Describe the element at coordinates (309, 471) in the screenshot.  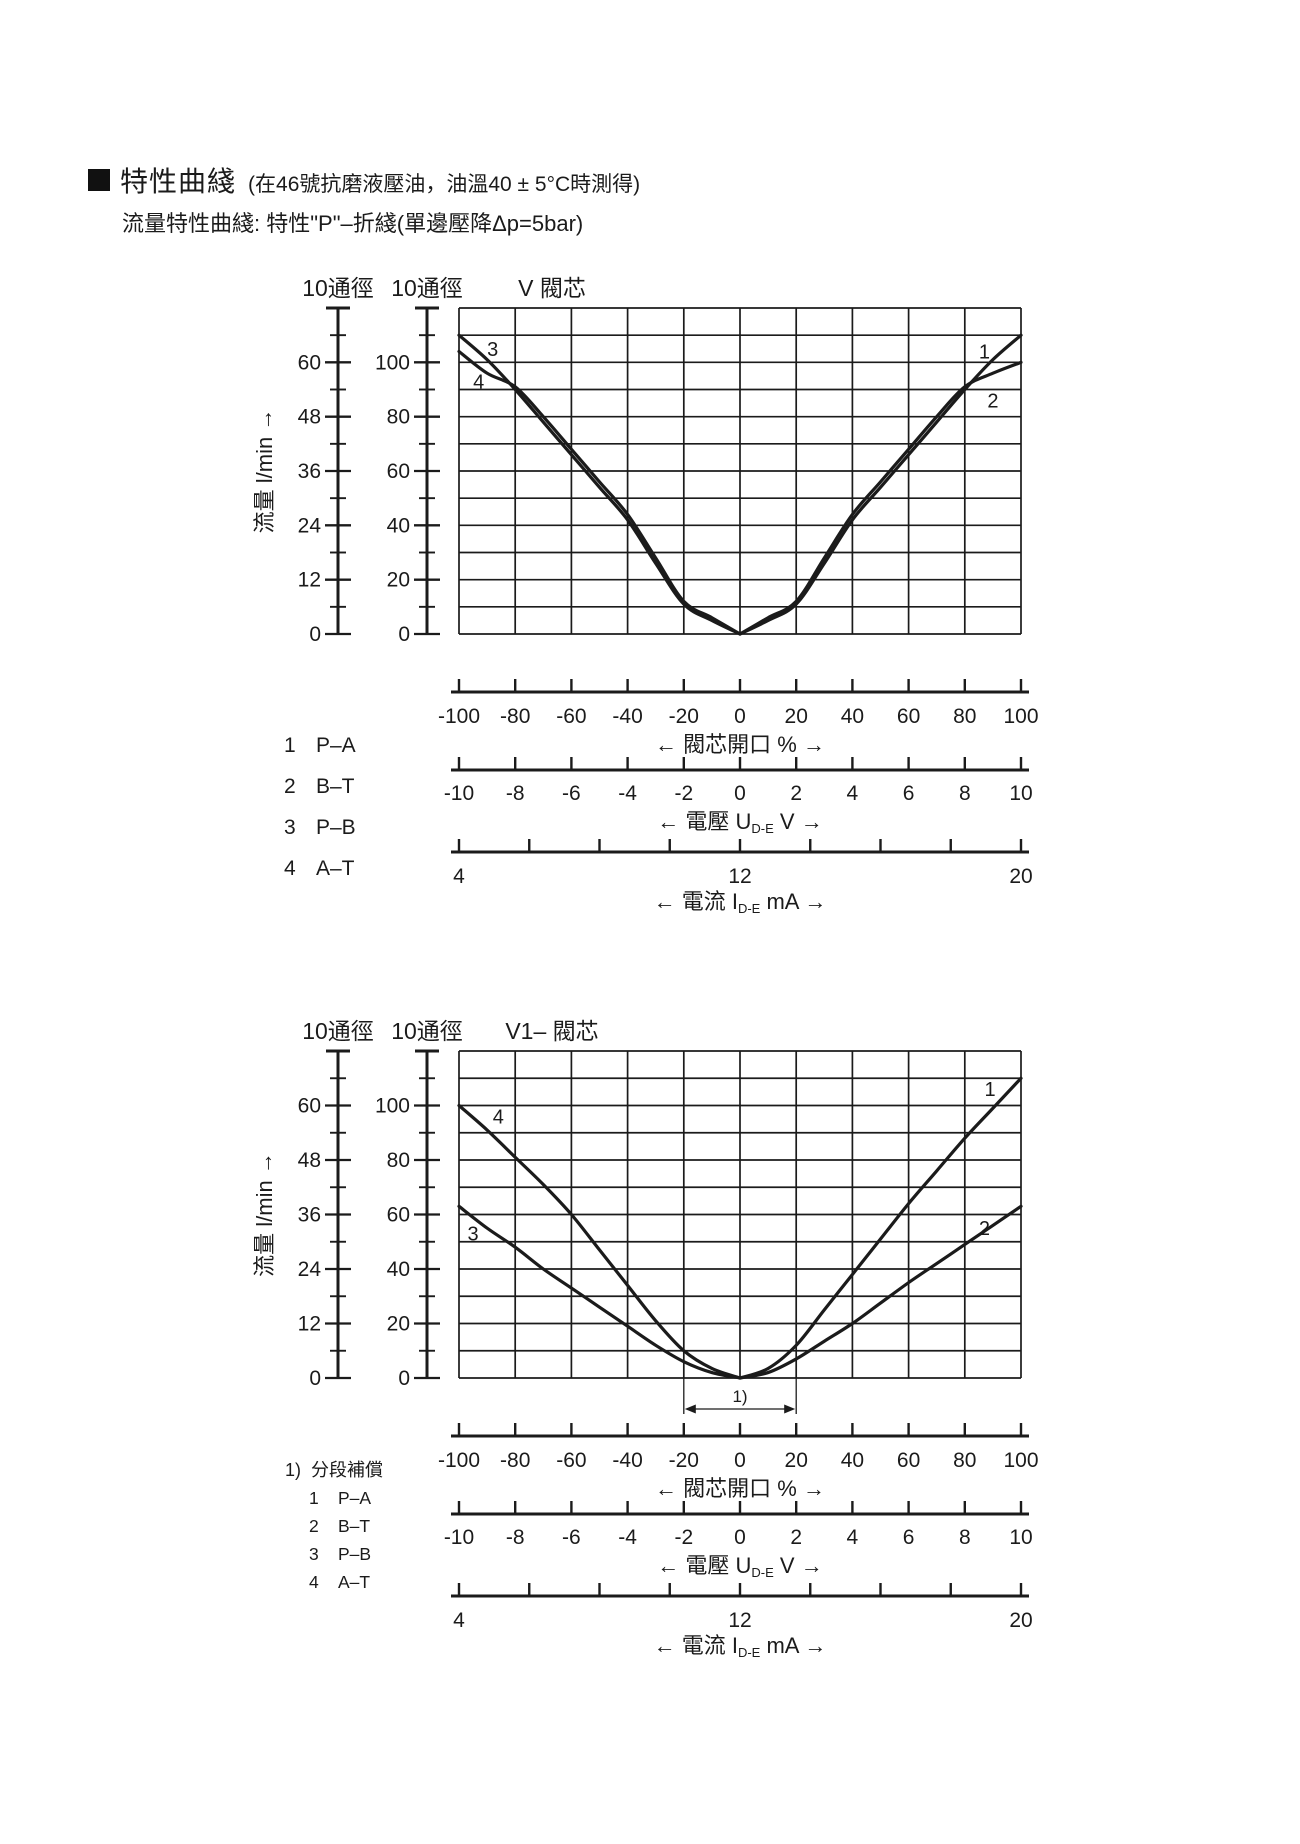
I see `flow-scale-tick-label: 36` at that location.